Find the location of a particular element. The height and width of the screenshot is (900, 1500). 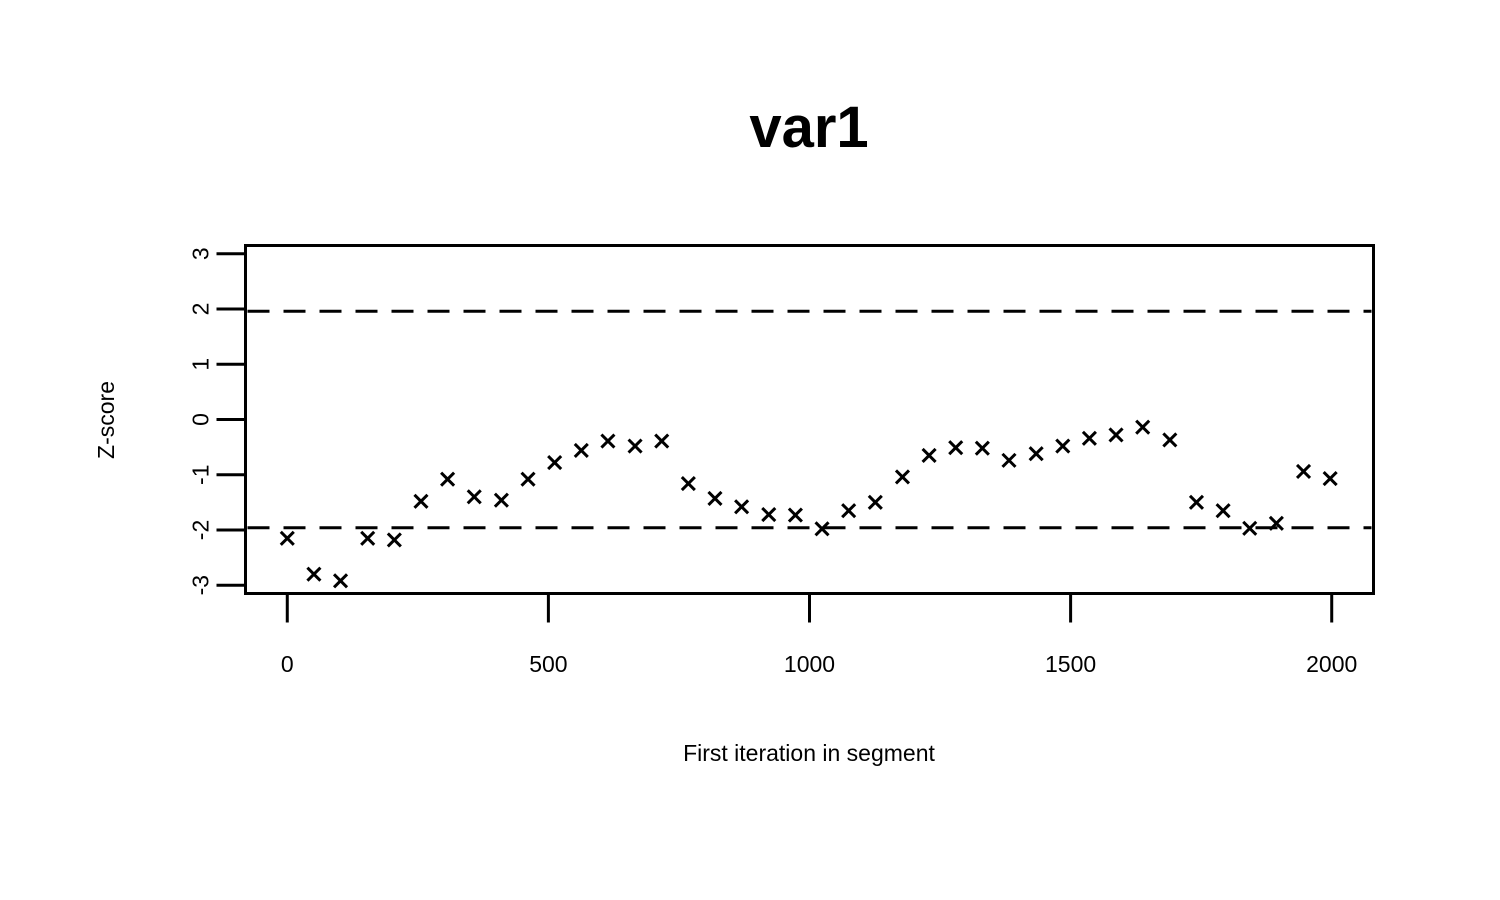

y-tick-label: 1 is located at coordinates (201, 364).